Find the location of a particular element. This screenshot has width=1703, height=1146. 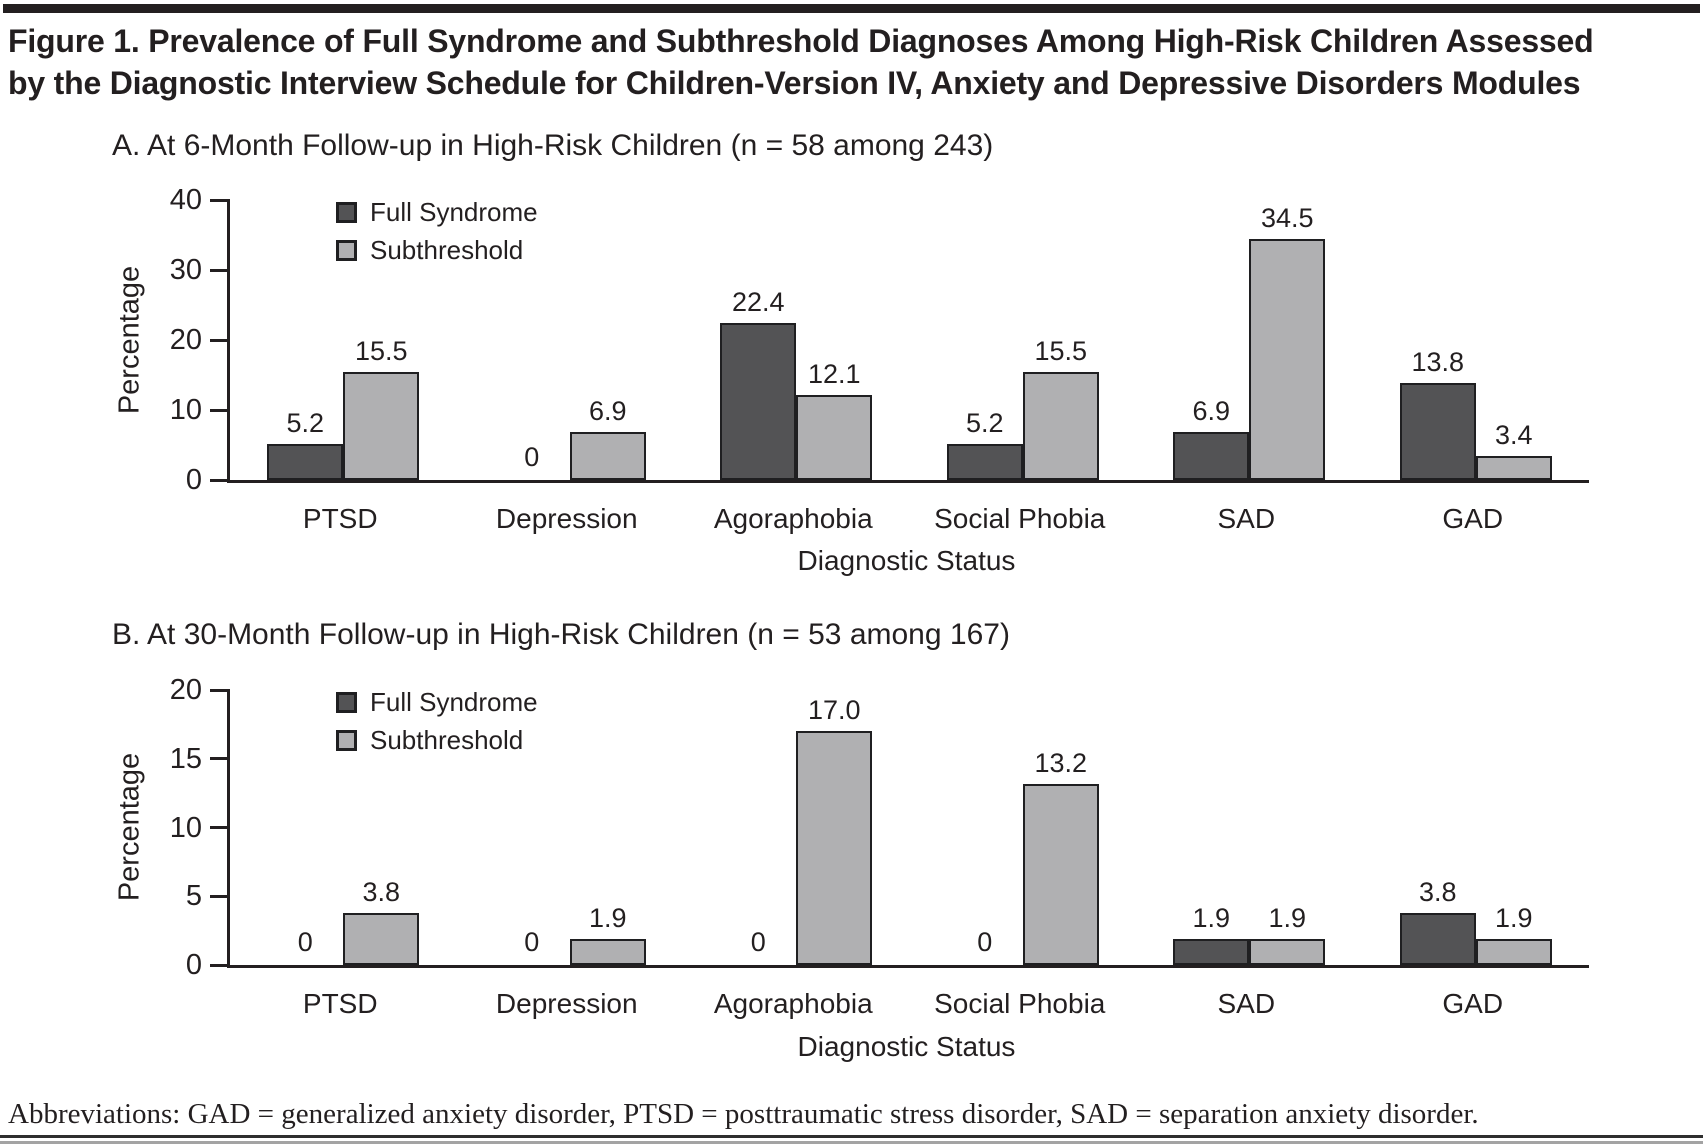

y-tick-label: 5 is located at coordinates (193, 896).